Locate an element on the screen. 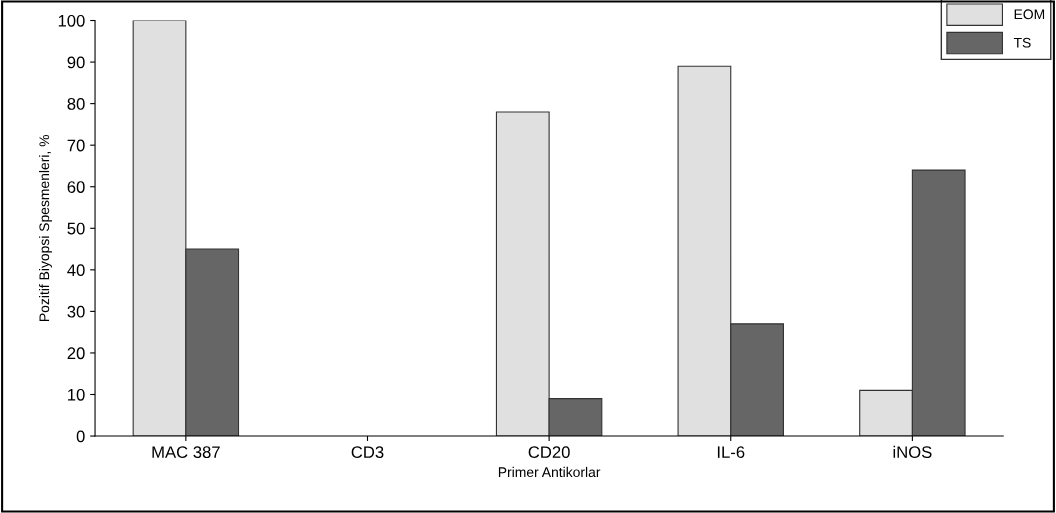 This screenshot has width=1056, height=513. y-tick-label: 60 is located at coordinates (76, 187).